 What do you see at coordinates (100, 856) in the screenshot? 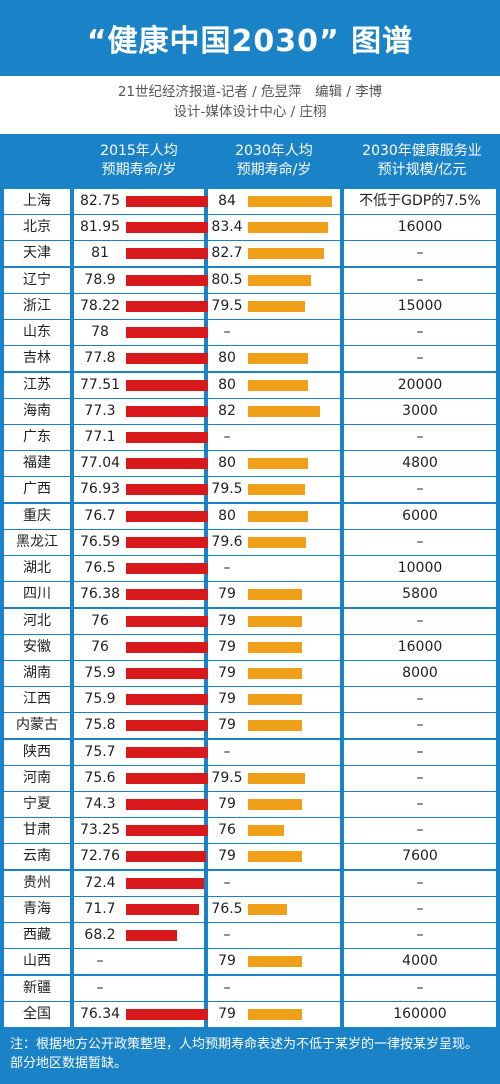
I see `life-2015-value: 72.76` at bounding box center [100, 856].